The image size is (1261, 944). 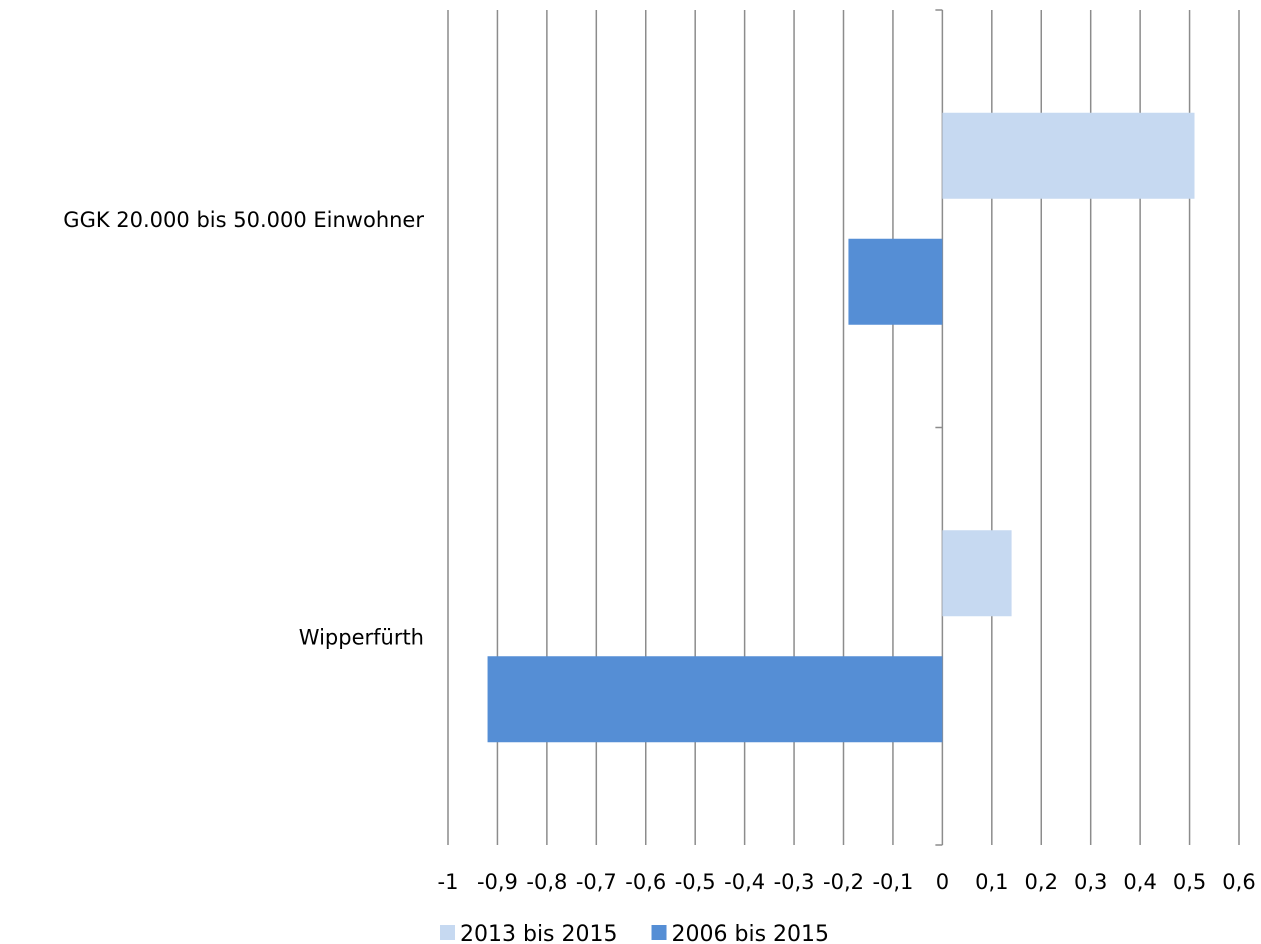 What do you see at coordinates (497, 882) in the screenshot?
I see `x-tick-label: -0,9` at bounding box center [497, 882].